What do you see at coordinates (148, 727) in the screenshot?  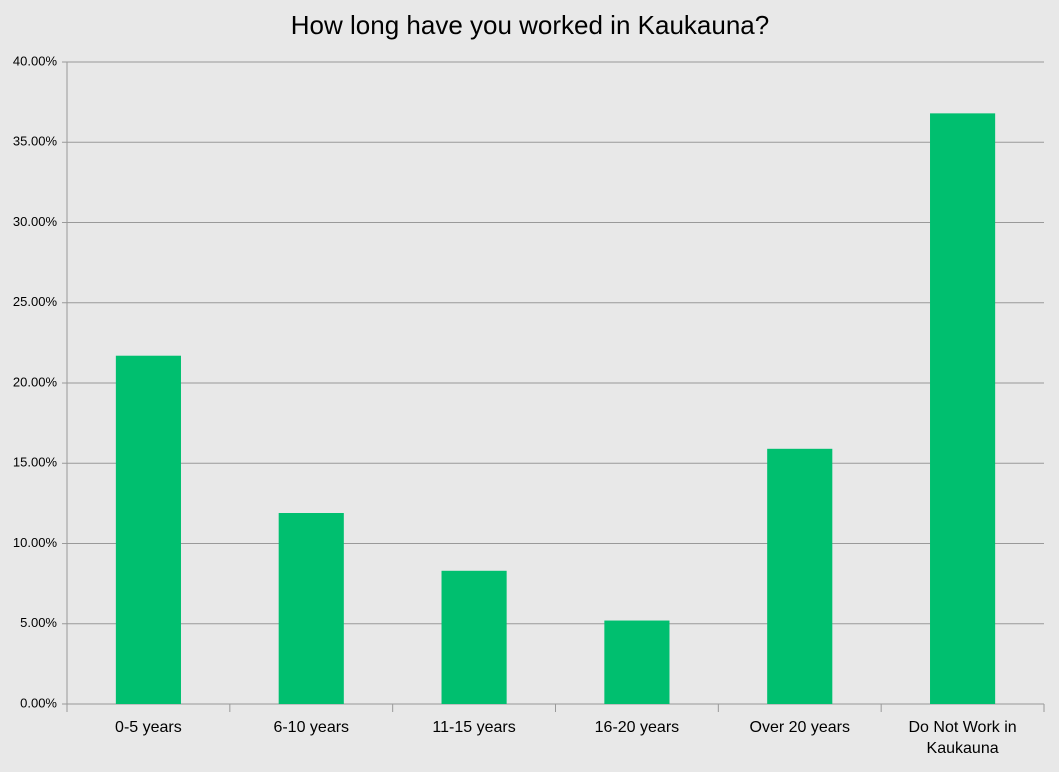 I see `x-tick-label: 0-5 years` at bounding box center [148, 727].